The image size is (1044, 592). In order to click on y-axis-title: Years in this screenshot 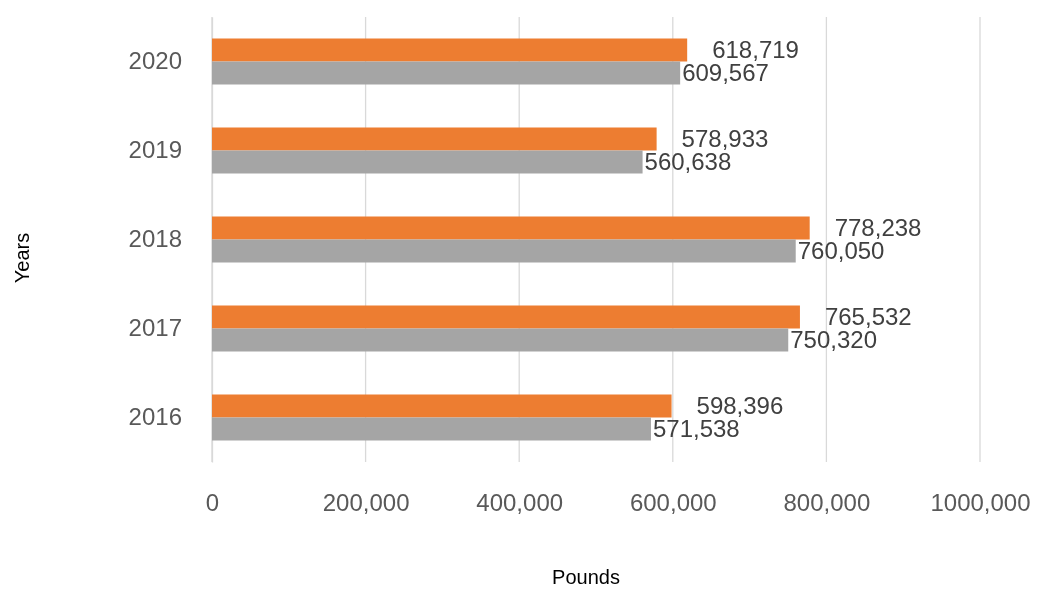, I will do `click(22, 258)`.